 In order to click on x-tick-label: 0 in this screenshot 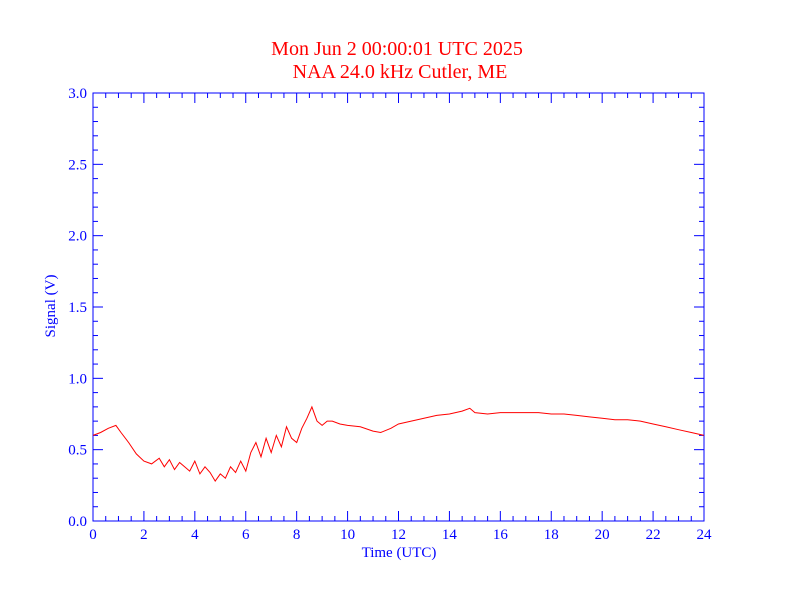, I will do `click(93, 535)`.